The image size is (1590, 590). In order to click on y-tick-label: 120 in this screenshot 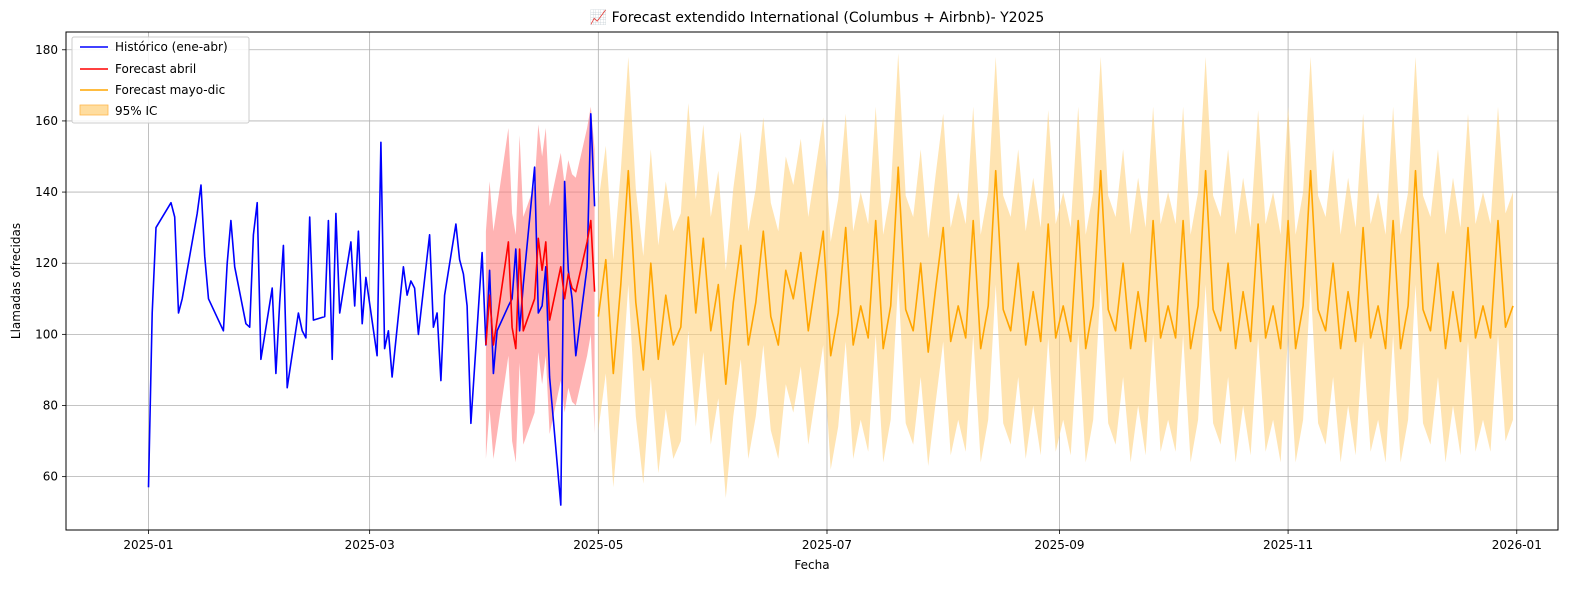, I will do `click(46, 263)`.